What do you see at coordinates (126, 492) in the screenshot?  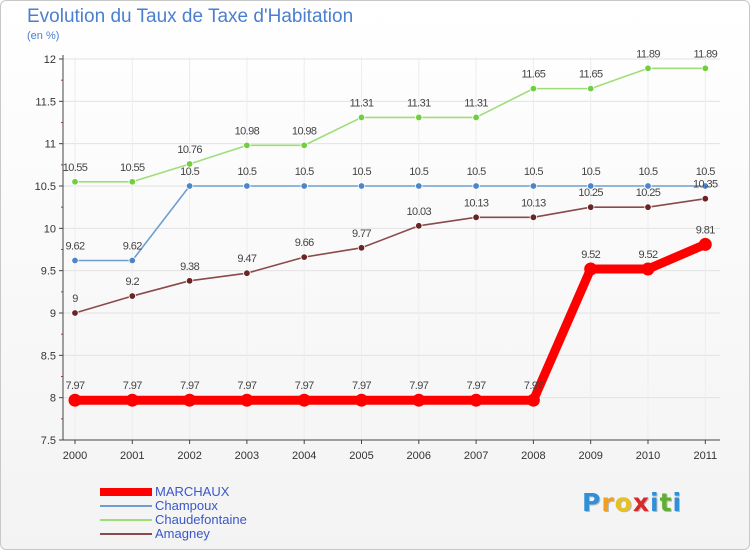 I see `legend-swatch-marchaux` at bounding box center [126, 492].